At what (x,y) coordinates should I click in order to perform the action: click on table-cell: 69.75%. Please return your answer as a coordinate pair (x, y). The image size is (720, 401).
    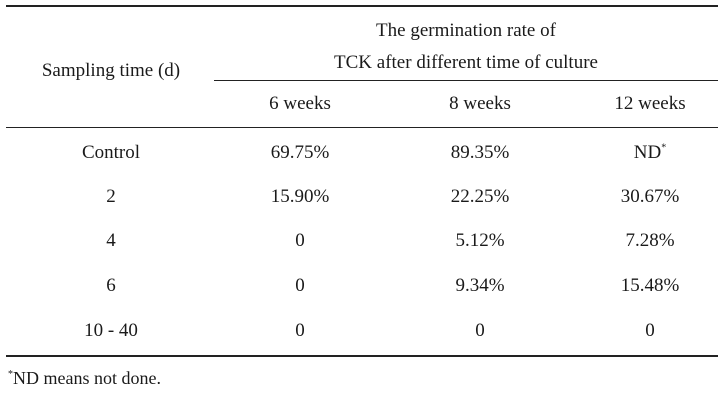
    Looking at the image, I should click on (300, 152).